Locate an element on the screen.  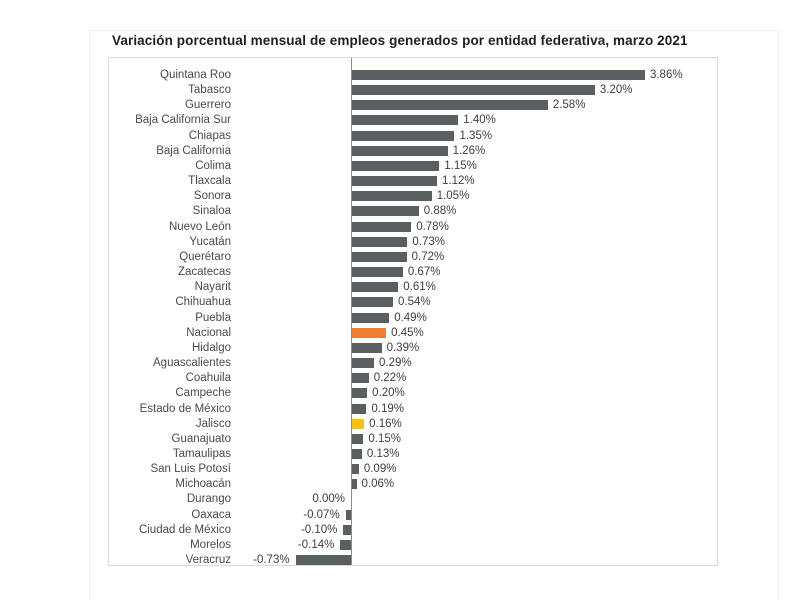
category-label: Estado de México is located at coordinates (185, 408).